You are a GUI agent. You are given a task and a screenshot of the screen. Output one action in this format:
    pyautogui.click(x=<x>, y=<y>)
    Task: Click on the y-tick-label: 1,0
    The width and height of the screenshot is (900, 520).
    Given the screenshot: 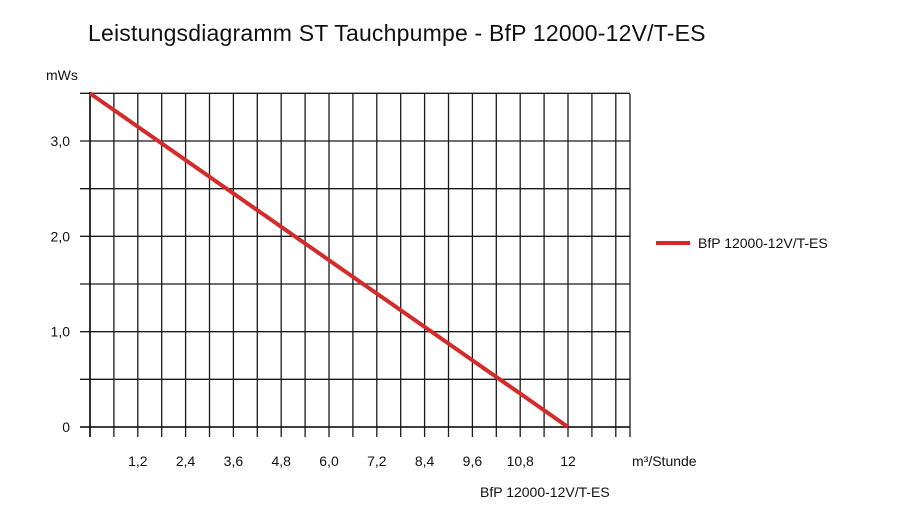 What is the action you would take?
    pyautogui.click(x=61, y=332)
    